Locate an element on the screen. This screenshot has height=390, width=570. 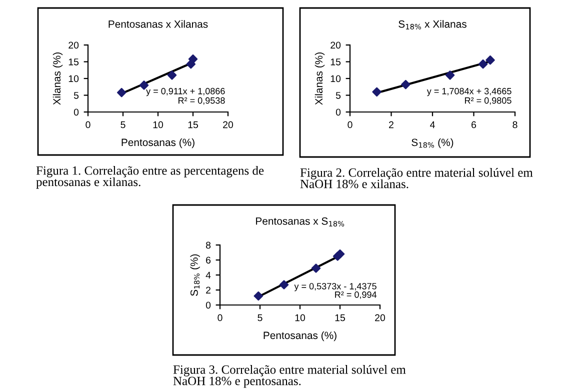
x-axis-title: S$_{18%}$ (%) is located at coordinates (433, 143).